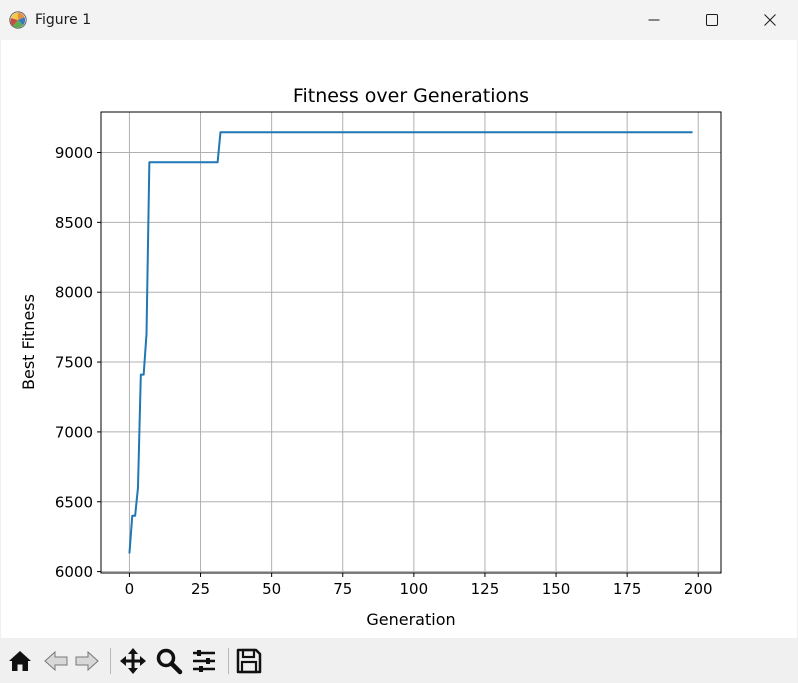 This screenshot has height=683, width=798. Describe the element at coordinates (399, 660) in the screenshot. I see `navigation-toolbar` at that location.